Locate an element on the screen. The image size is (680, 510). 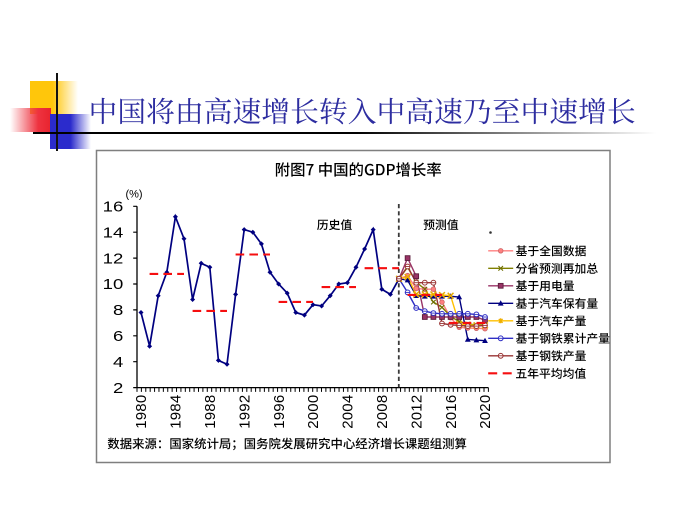
svg-text: 1980 is located at coordinates (141, 412).